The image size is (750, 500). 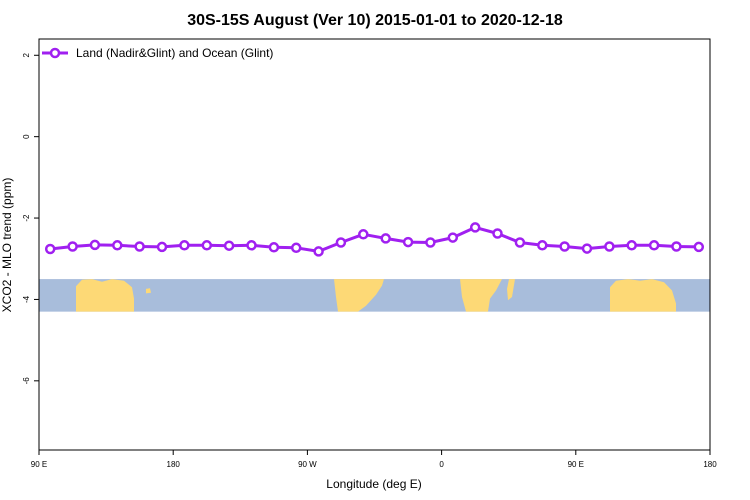 What do you see at coordinates (26, 55) in the screenshot?
I see `y-tick-label: 2` at bounding box center [26, 55].